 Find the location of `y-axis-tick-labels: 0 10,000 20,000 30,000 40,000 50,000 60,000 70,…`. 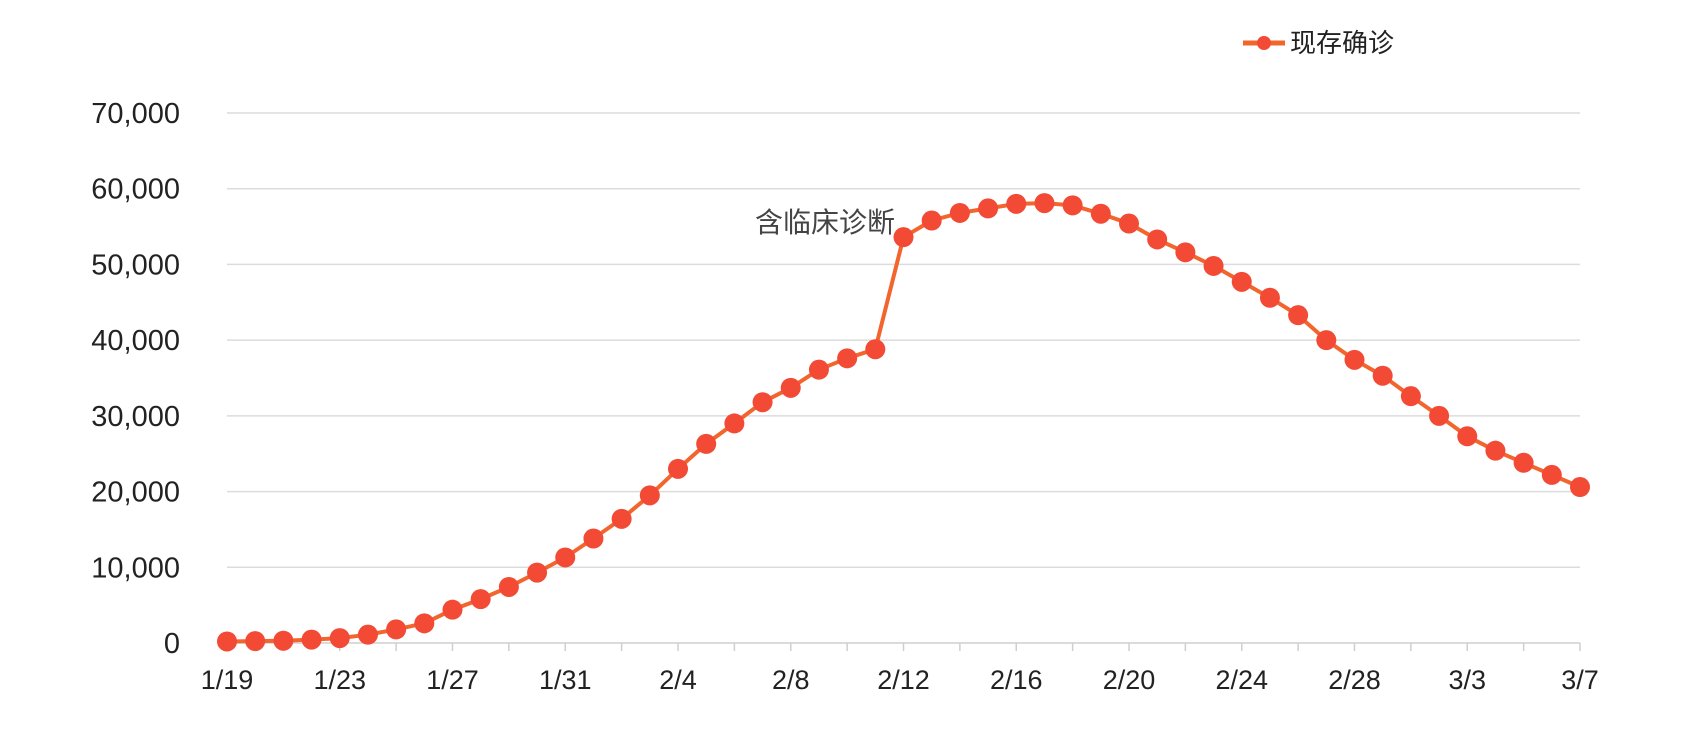

y-axis-tick-labels: 0 10,000 20,000 30,000 40,000 50,000 60,000 70,… is located at coordinates (135, 379).